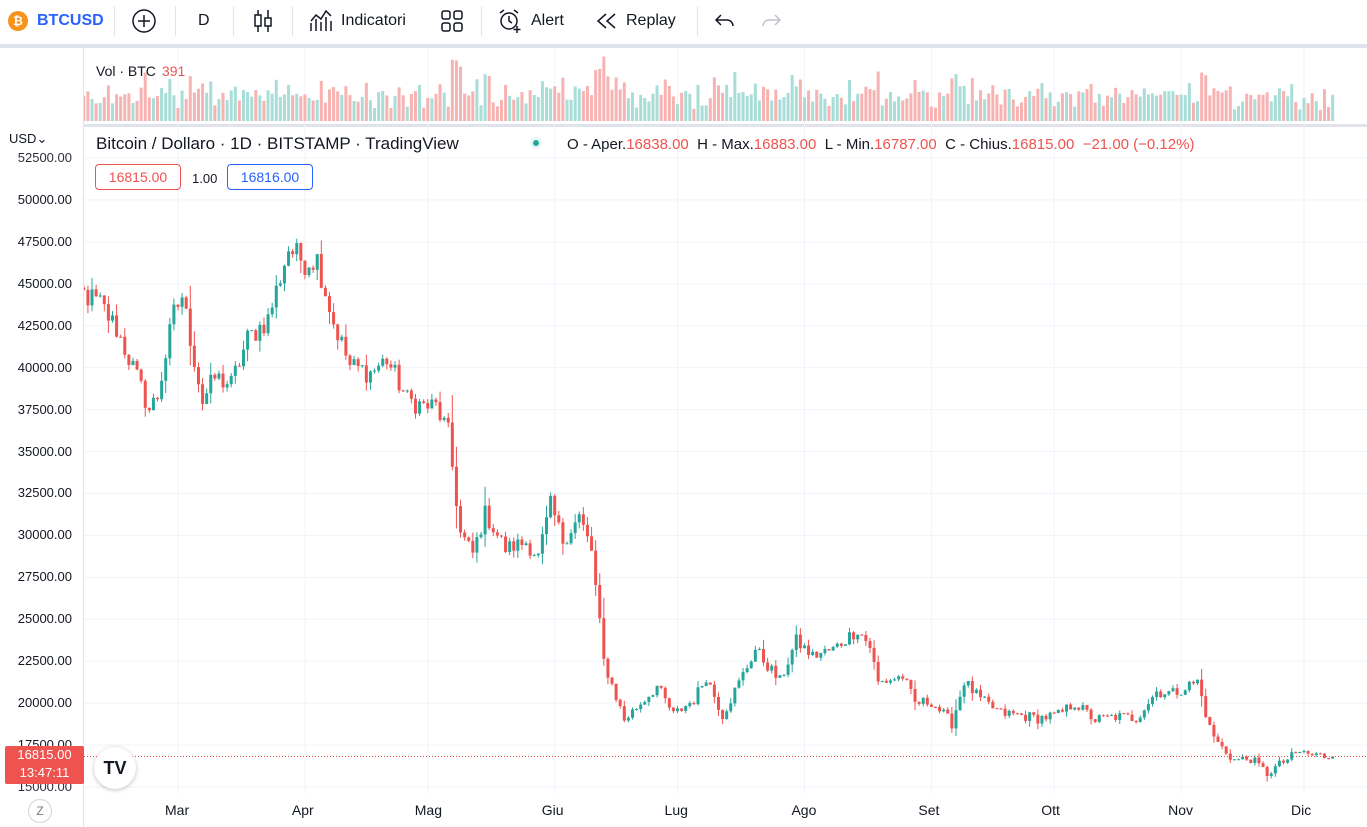 The width and height of the screenshot is (1367, 827). I want to click on undo-button, so click(725, 21).